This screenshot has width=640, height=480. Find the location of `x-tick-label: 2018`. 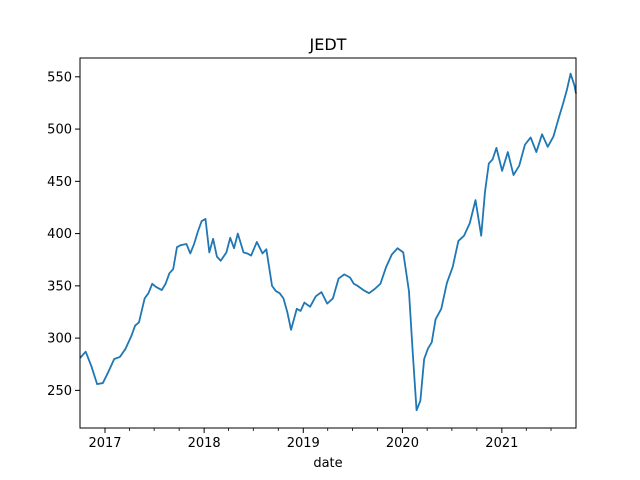

x-tick-label: 2018 is located at coordinates (204, 443).